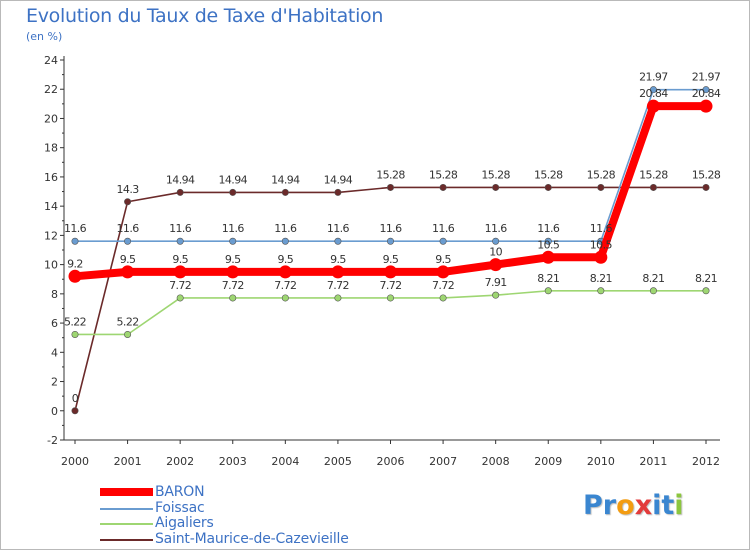 Image resolution: width=750 pixels, height=550 pixels. What do you see at coordinates (205, 16) in the screenshot?
I see `chart-title: Evolution du Taux de Taxe d'Habitation` at bounding box center [205, 16].